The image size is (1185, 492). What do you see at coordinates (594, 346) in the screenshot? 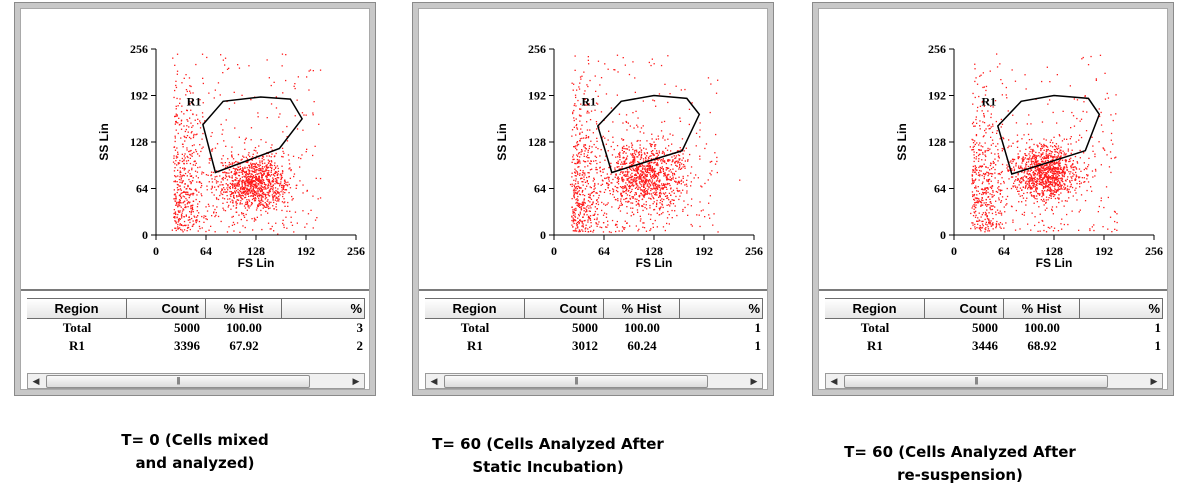
I see `table-row: R1 3012 60.24 1` at bounding box center [594, 346].